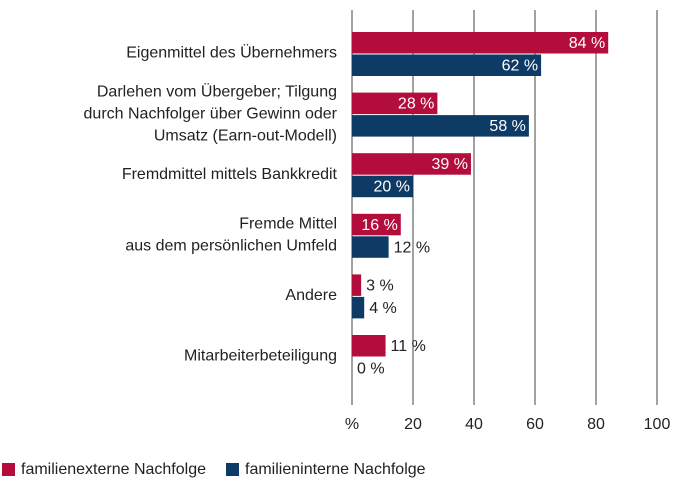  I want to click on legend-label: familieninterne Nachfolge, so click(335, 469).